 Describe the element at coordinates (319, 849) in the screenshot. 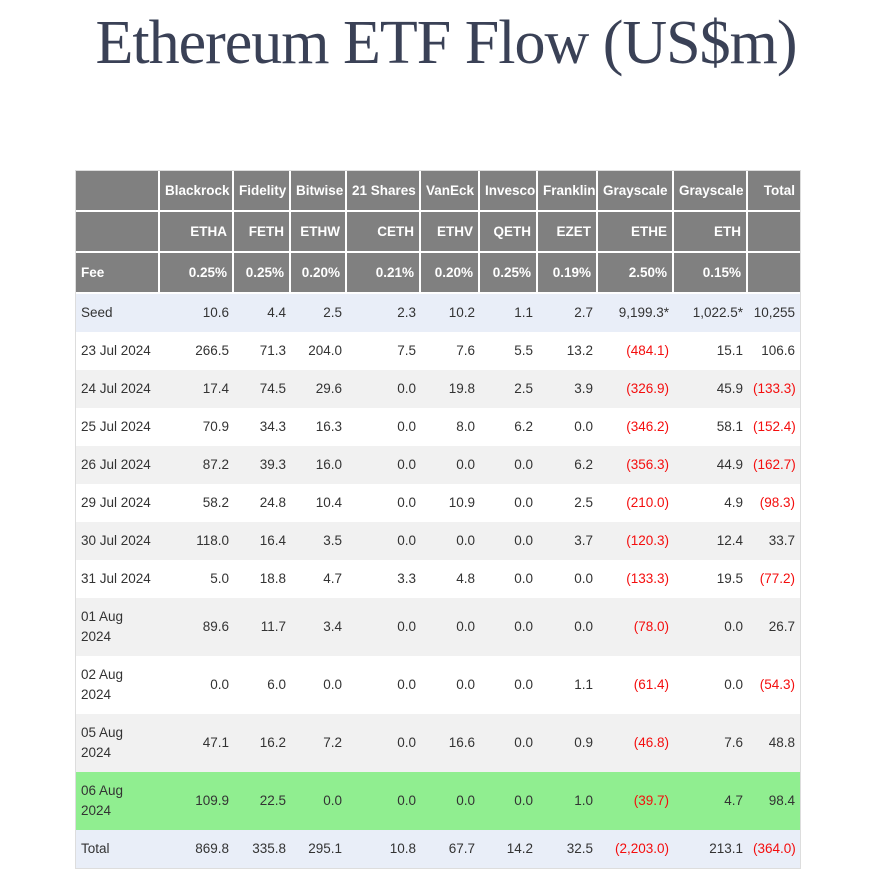

I see `value-cell: 295.1` at that location.